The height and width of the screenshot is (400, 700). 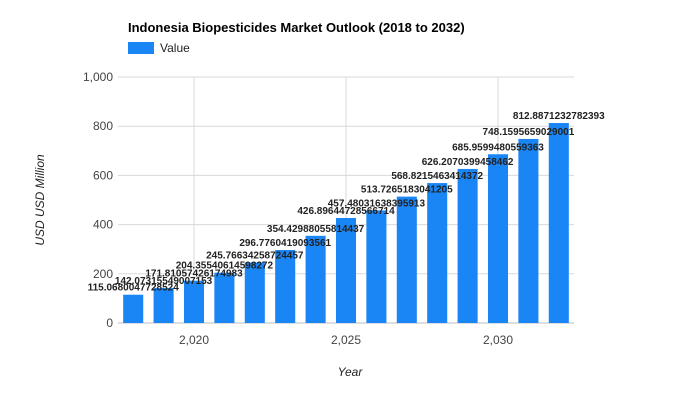 What do you see at coordinates (109, 323) in the screenshot?
I see `y-tick-label: 0` at bounding box center [109, 323].